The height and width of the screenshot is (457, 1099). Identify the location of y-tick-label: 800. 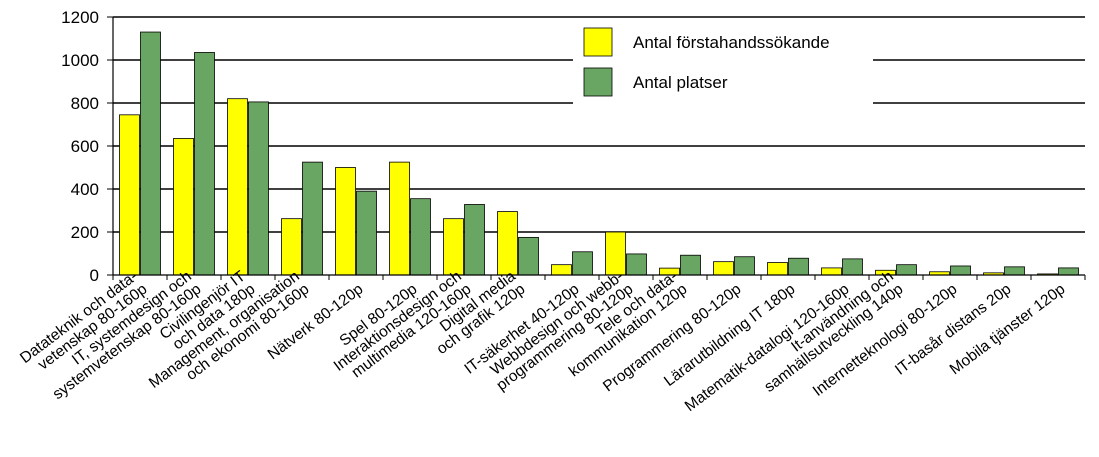
(85, 103).